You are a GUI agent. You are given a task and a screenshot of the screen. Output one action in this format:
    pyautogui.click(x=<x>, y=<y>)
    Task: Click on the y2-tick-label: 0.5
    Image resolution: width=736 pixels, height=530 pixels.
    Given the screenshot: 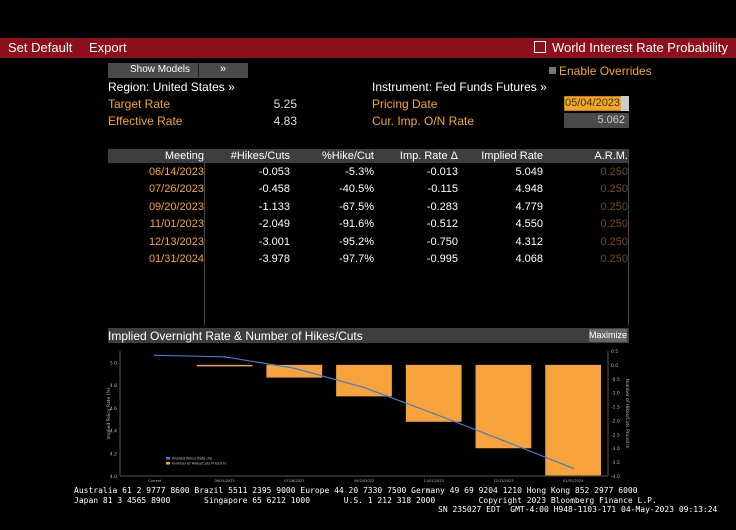 What is the action you would take?
    pyautogui.click(x=614, y=352)
    